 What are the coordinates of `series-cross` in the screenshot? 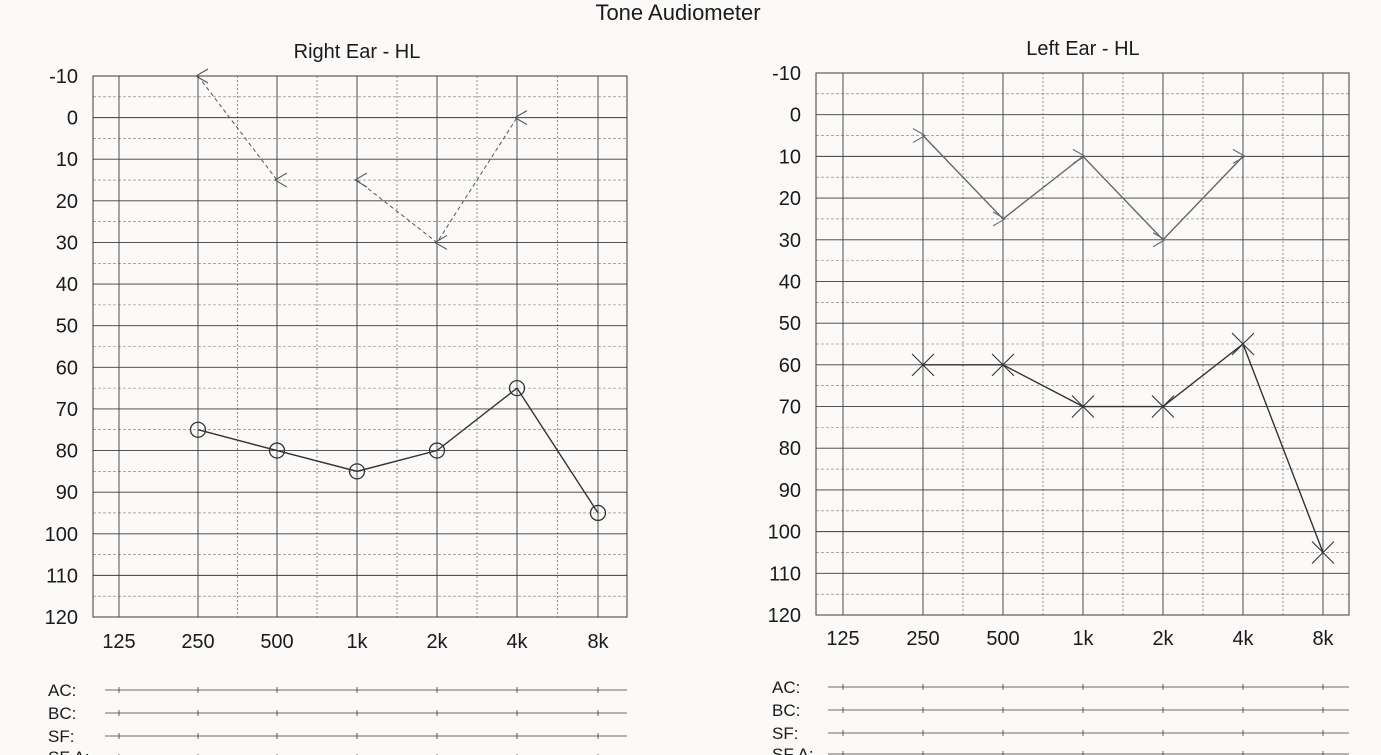 It's located at (1123, 448).